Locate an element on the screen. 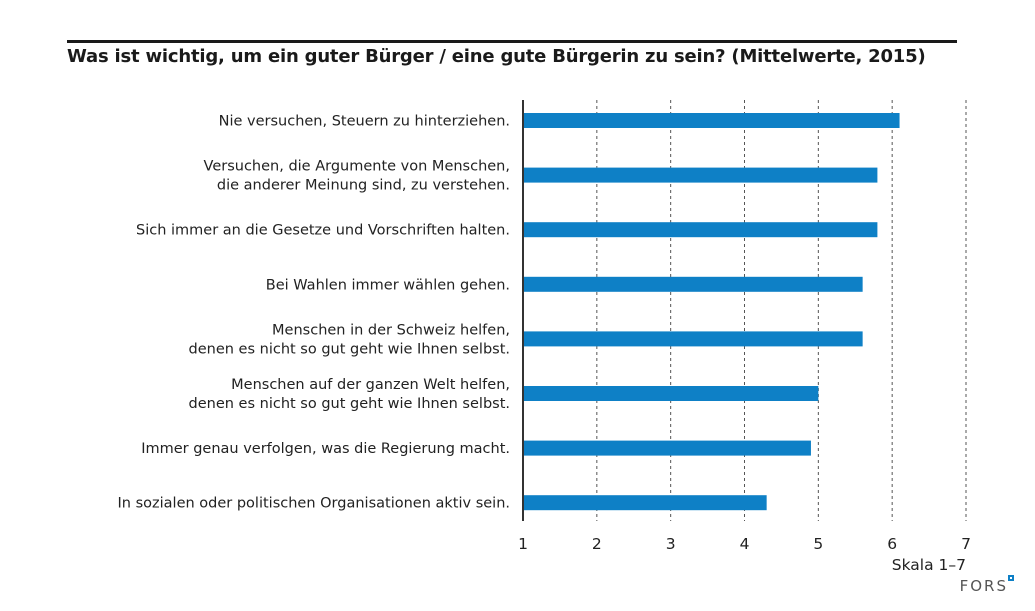  x-tick-label: 7 is located at coordinates (966, 544).